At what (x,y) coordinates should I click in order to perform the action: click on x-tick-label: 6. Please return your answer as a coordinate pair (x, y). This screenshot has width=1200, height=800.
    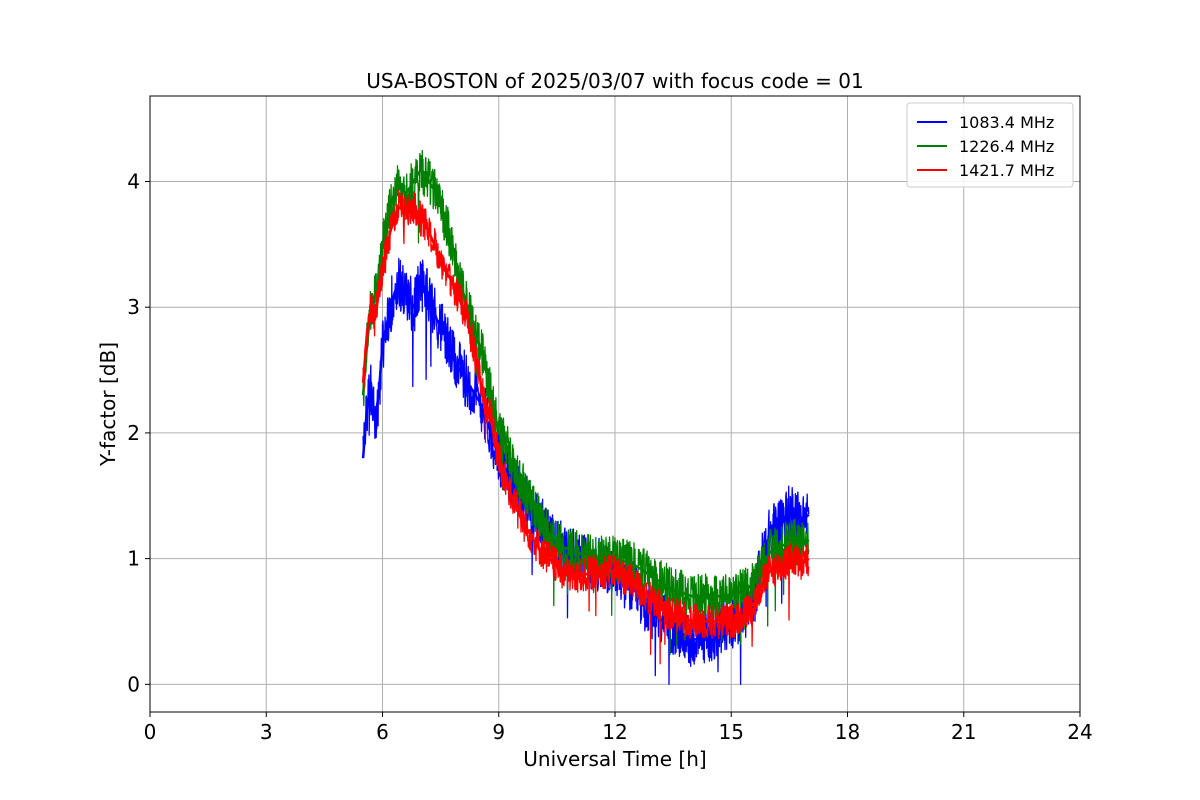
    Looking at the image, I should click on (382, 732).